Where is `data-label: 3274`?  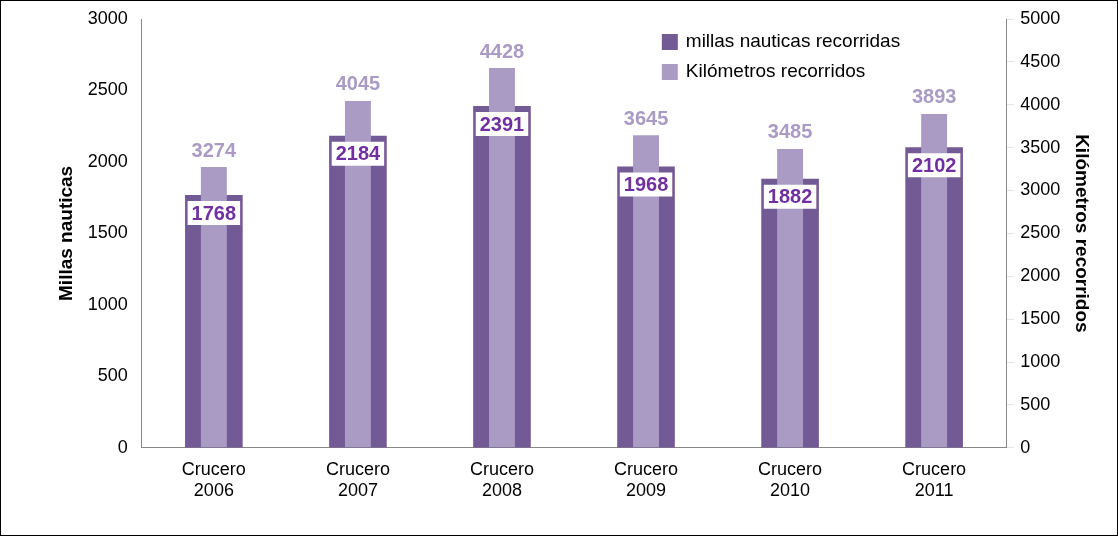
data-label: 3274 is located at coordinates (214, 149).